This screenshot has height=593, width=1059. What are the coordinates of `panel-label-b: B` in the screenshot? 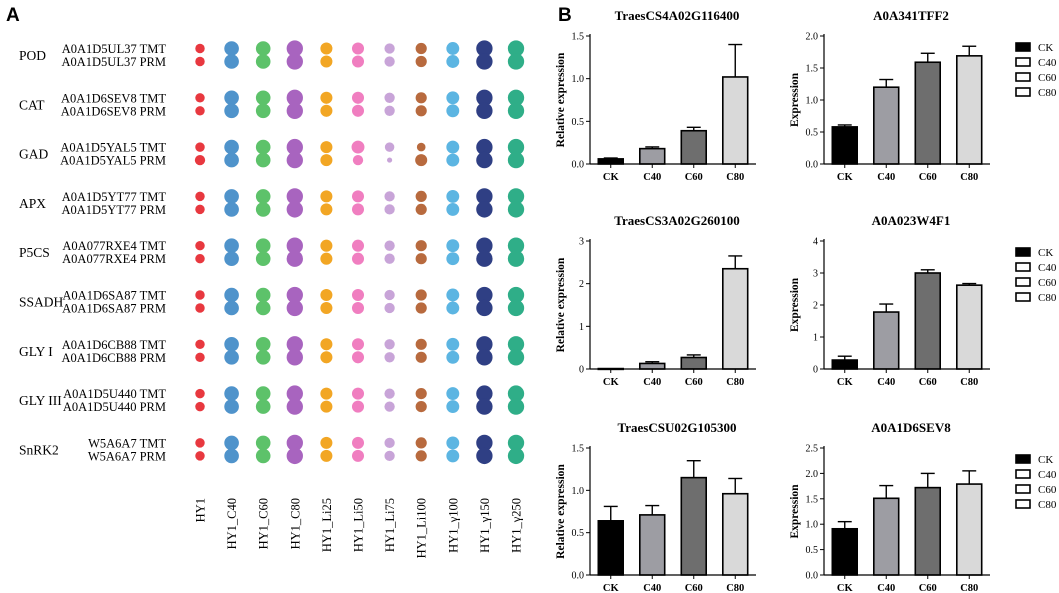 It's located at (565, 15).